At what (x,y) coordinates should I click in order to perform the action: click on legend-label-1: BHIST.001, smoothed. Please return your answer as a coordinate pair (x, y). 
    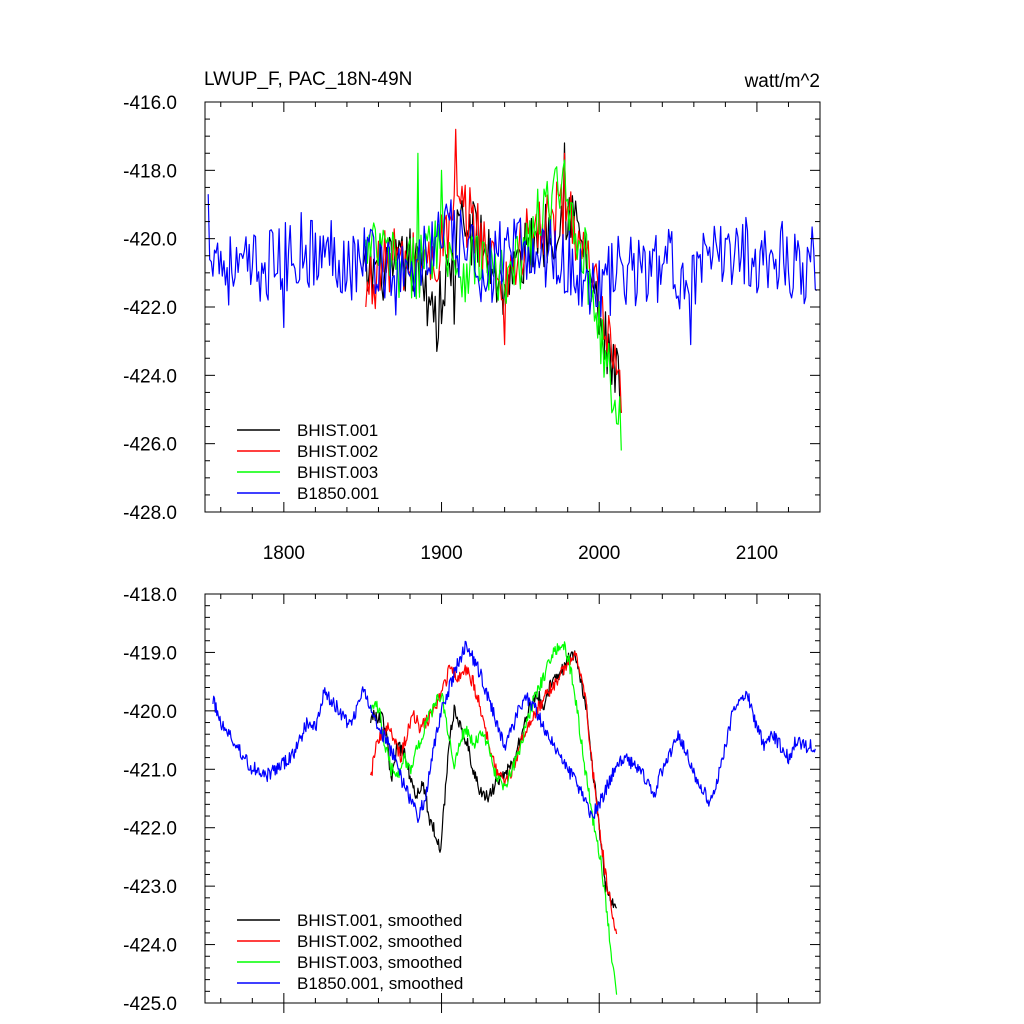
    Looking at the image, I should click on (379, 920).